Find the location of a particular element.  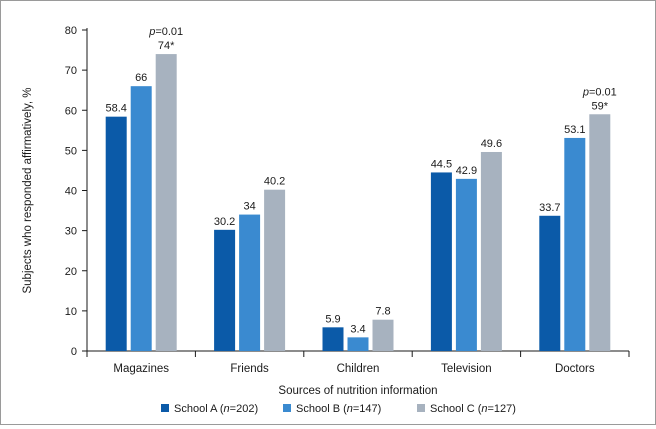

data-label: 5.9 is located at coordinates (332, 319).